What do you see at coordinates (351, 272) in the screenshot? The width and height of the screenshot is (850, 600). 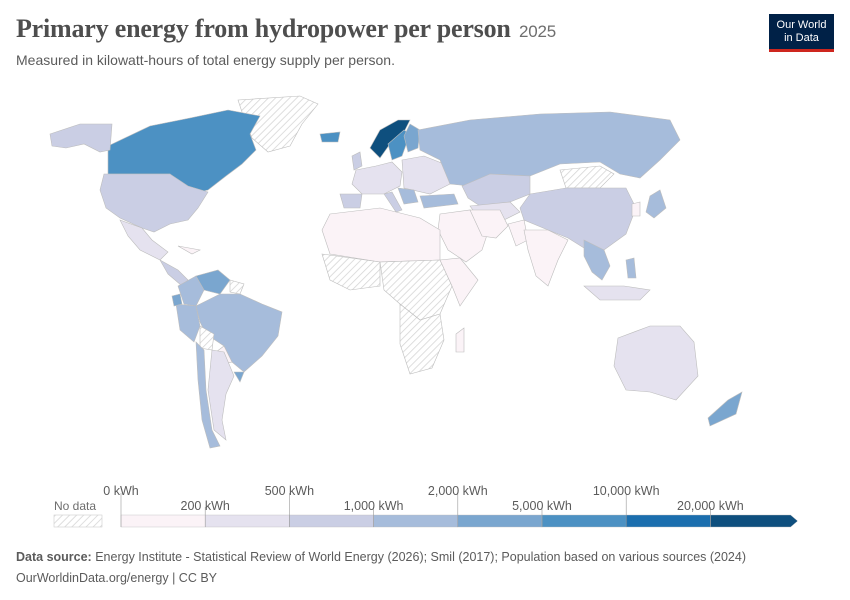 I see `country-west-africa` at bounding box center [351, 272].